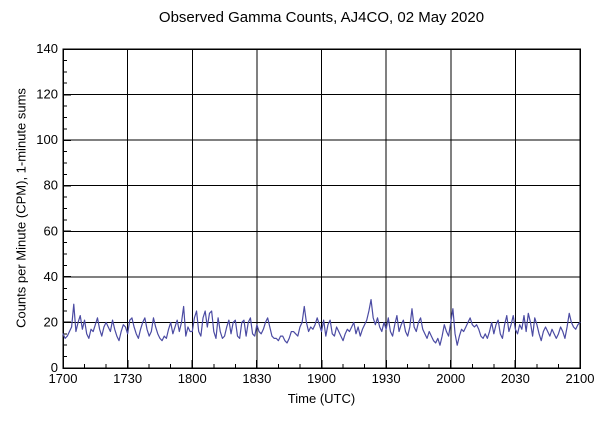 This screenshot has height=428, width=600. I want to click on x-tick-label: 1930, so click(386, 378).